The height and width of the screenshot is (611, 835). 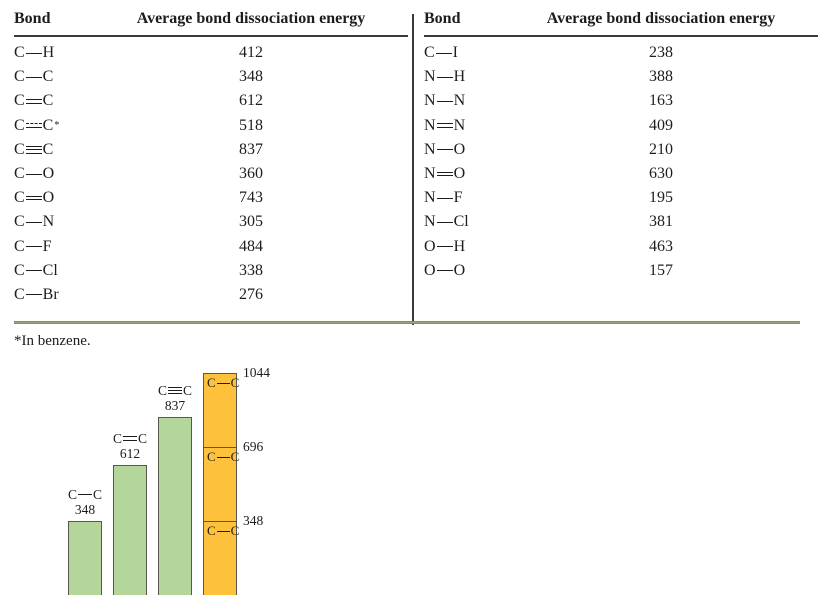 I want to click on energy-value: 612, so click(x=251, y=101).